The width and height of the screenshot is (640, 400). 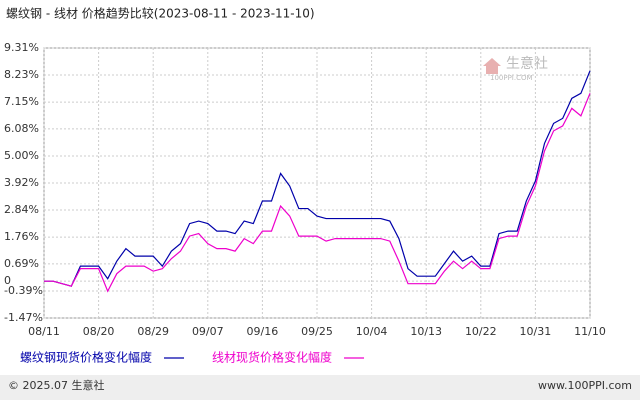 I want to click on y-tick-label: 0.69%, so click(x=21, y=263).